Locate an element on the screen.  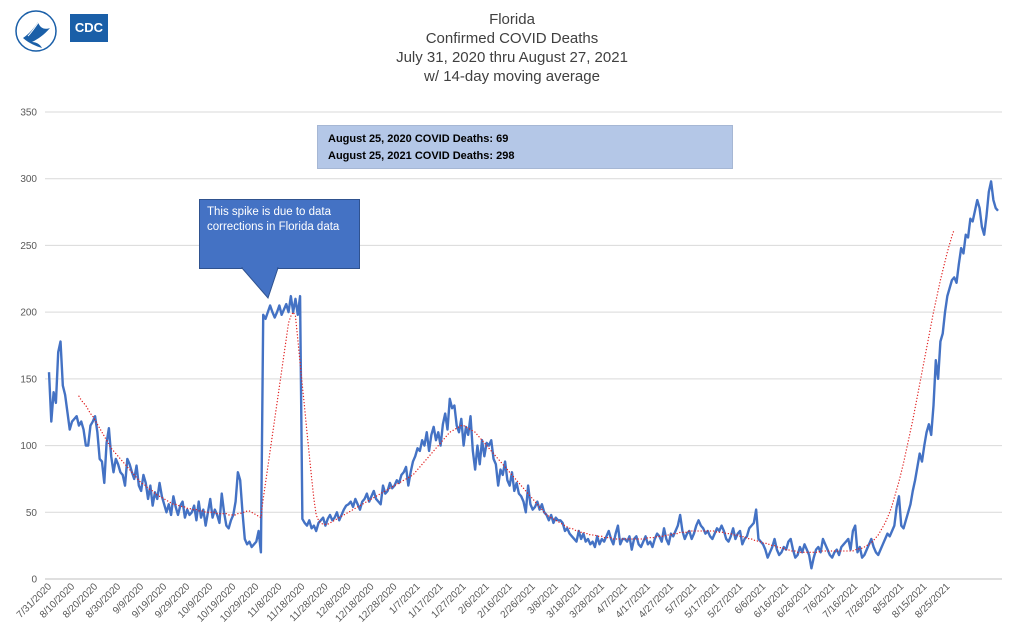
chart-subtitle-3: w/ 14-day moving average is located at coordinates (512, 76).